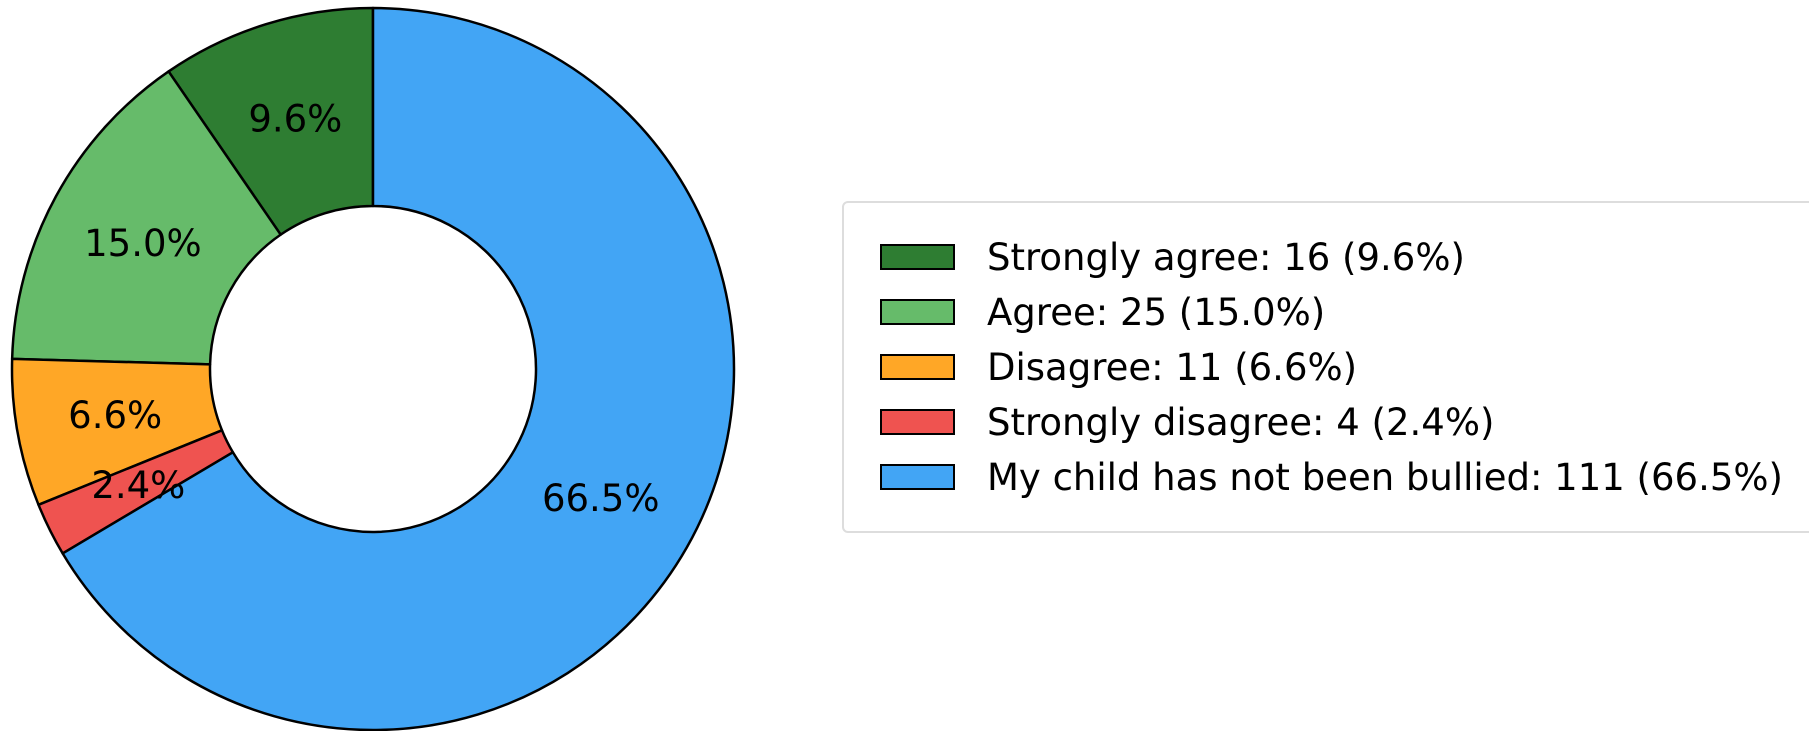  I want to click on legend-item-strongly-agree: Strongly agree: 16 (9.6%), so click(1172, 257).